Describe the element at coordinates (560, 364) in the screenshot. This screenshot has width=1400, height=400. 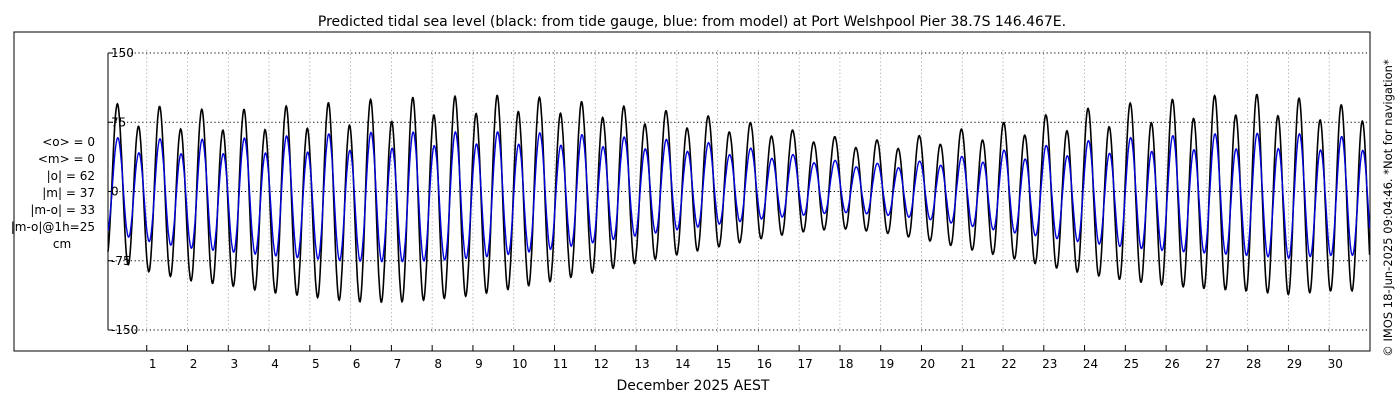
I see `x-tick-label: 11` at that location.